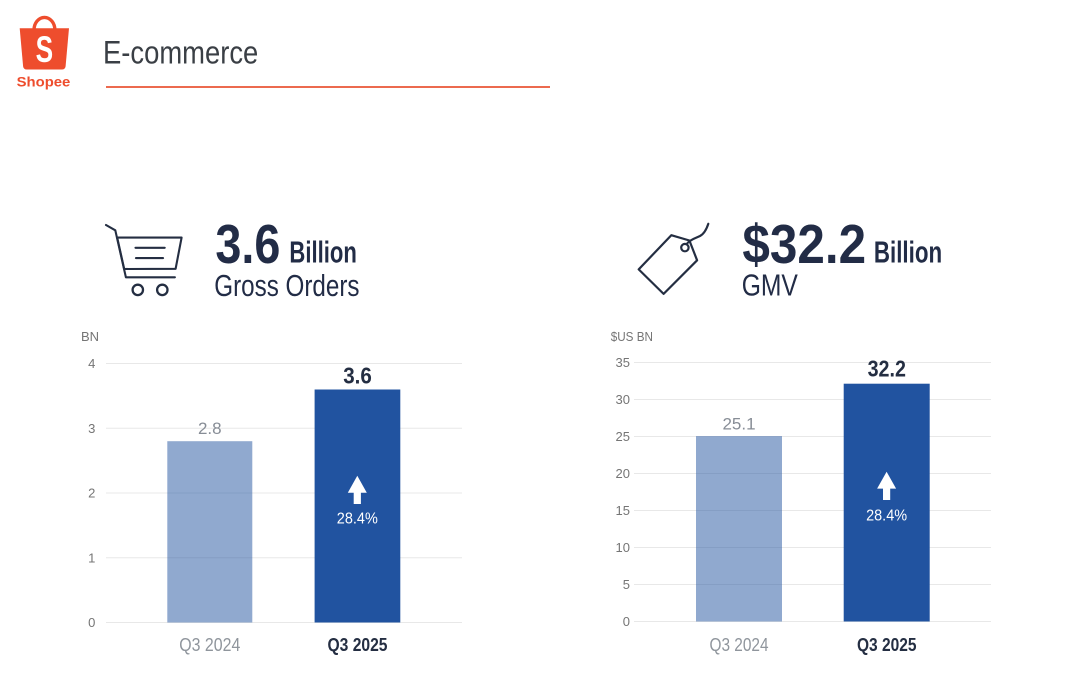 This screenshot has height=679, width=1080. What do you see at coordinates (45, 49) in the screenshot?
I see `svg-text: S` at bounding box center [45, 49].